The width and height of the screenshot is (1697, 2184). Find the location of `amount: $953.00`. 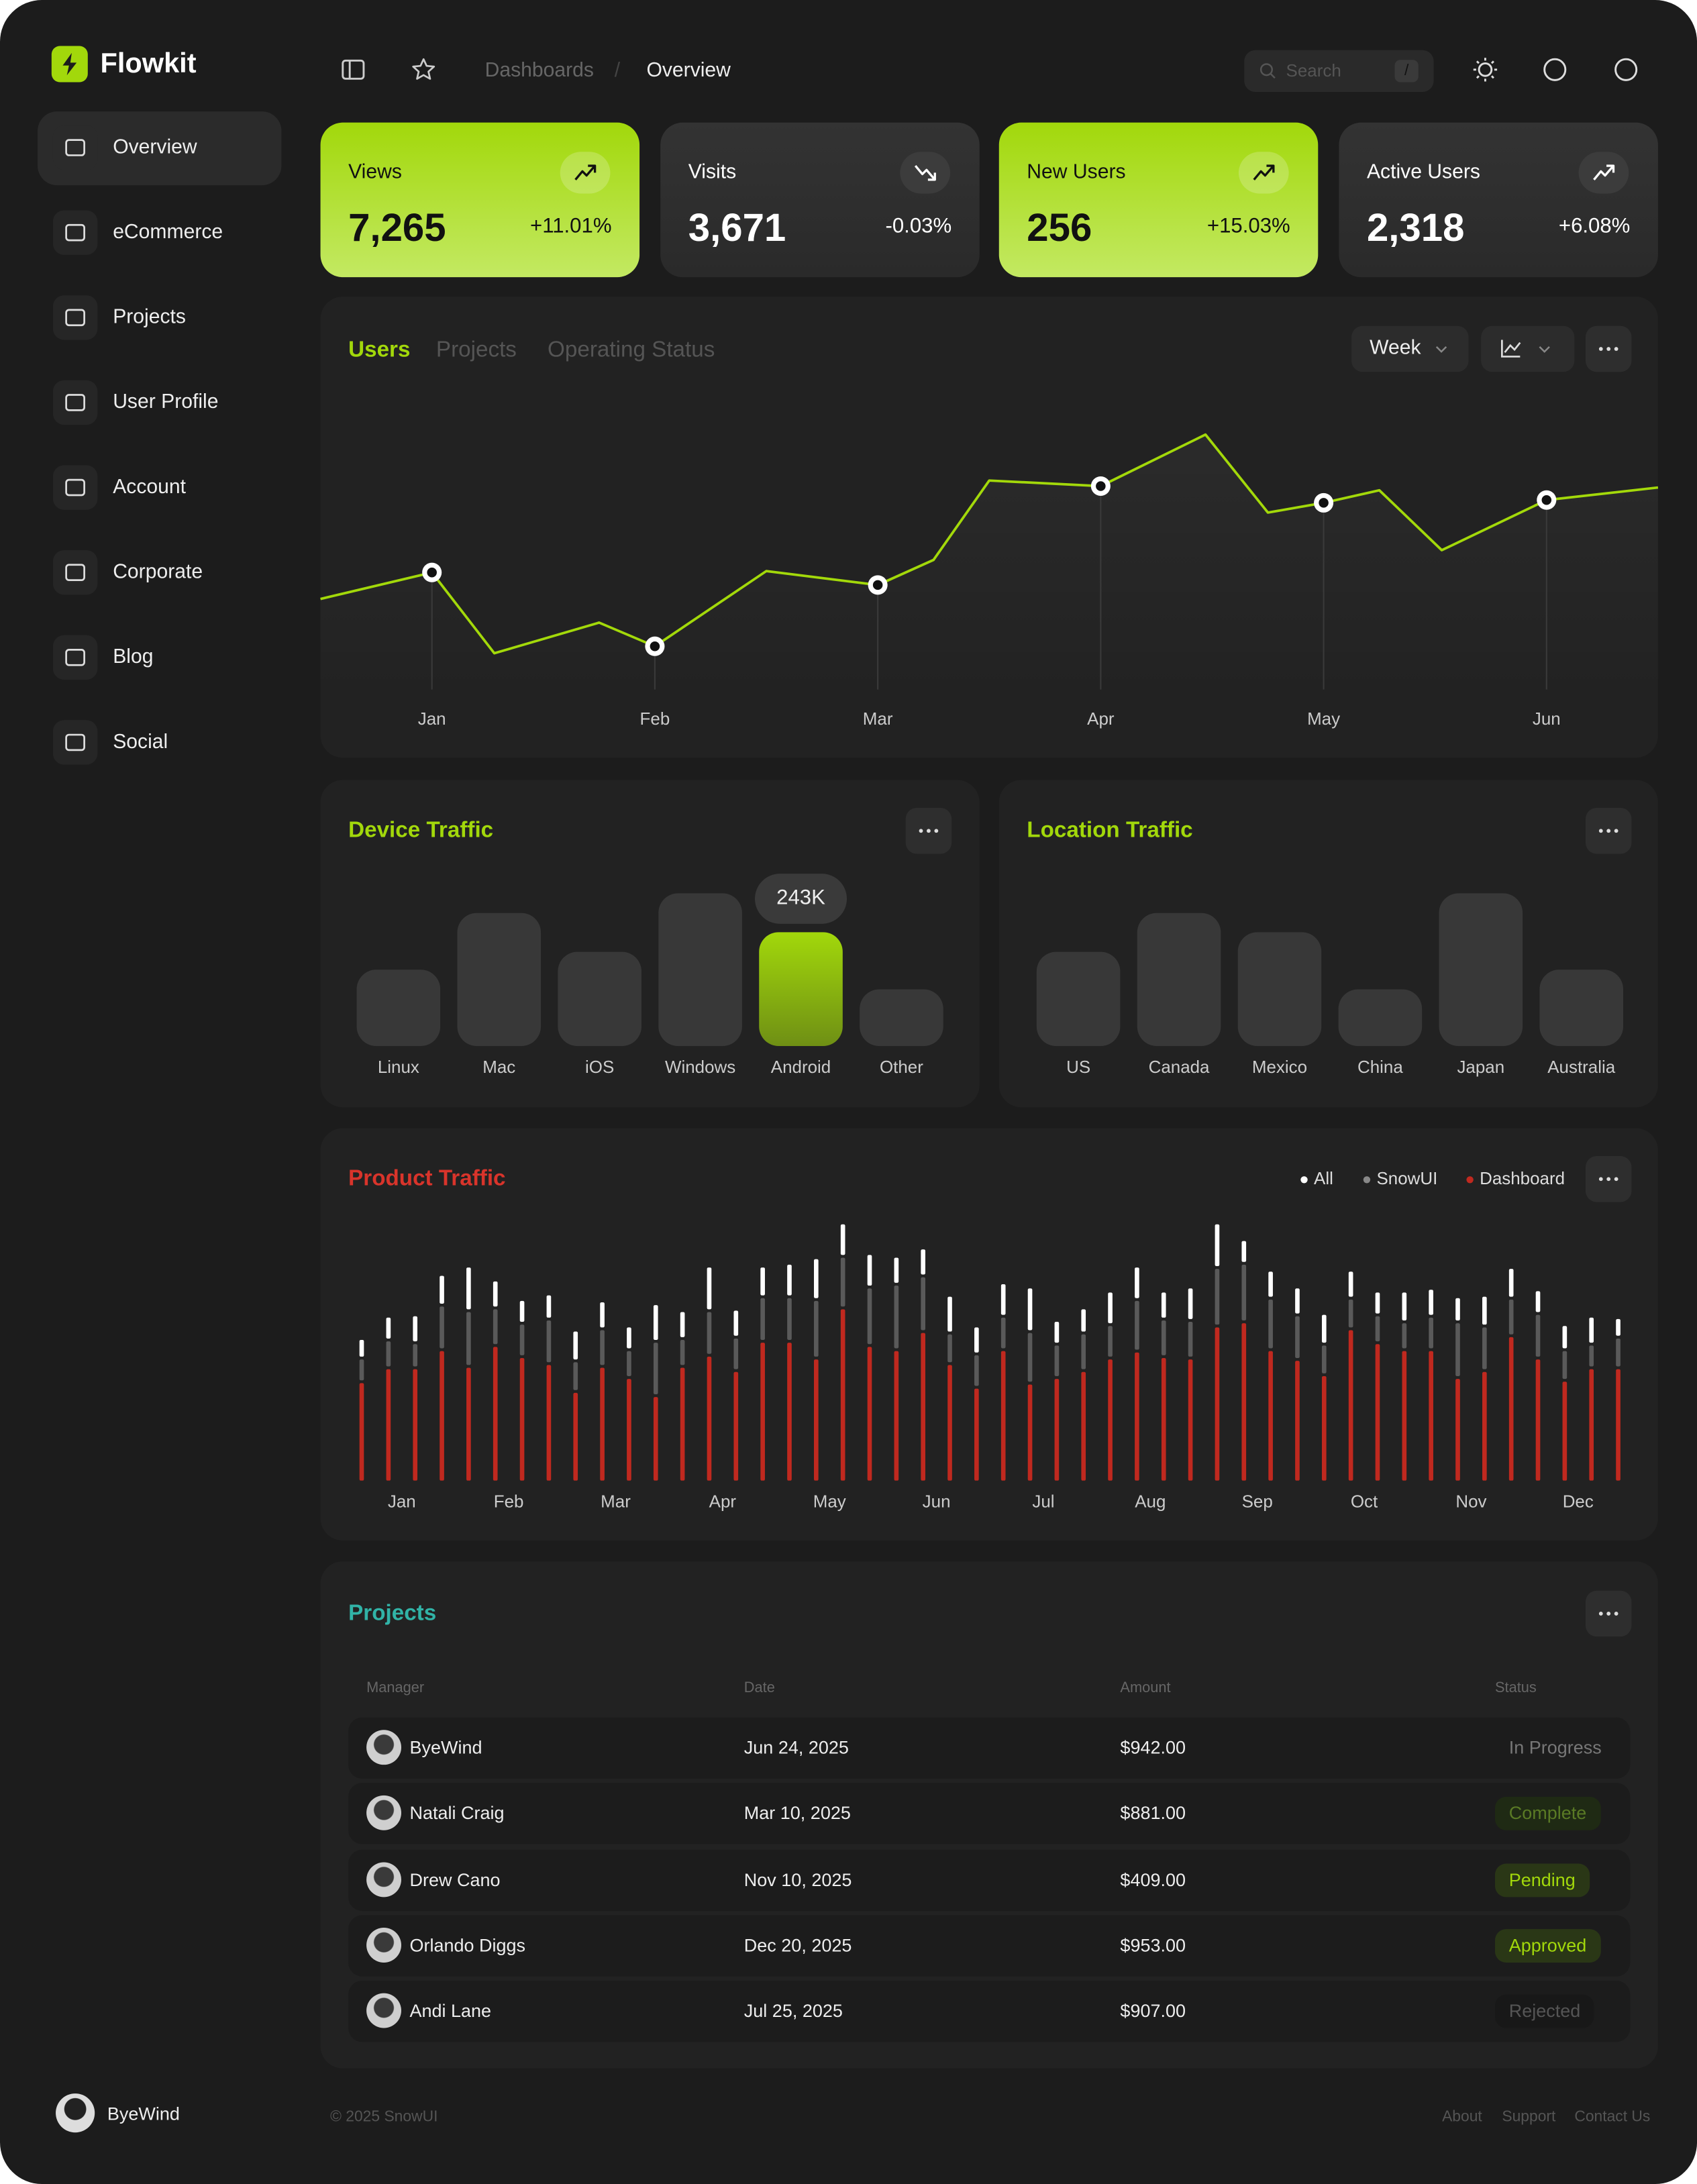

amount: $953.00 is located at coordinates (1153, 1945).